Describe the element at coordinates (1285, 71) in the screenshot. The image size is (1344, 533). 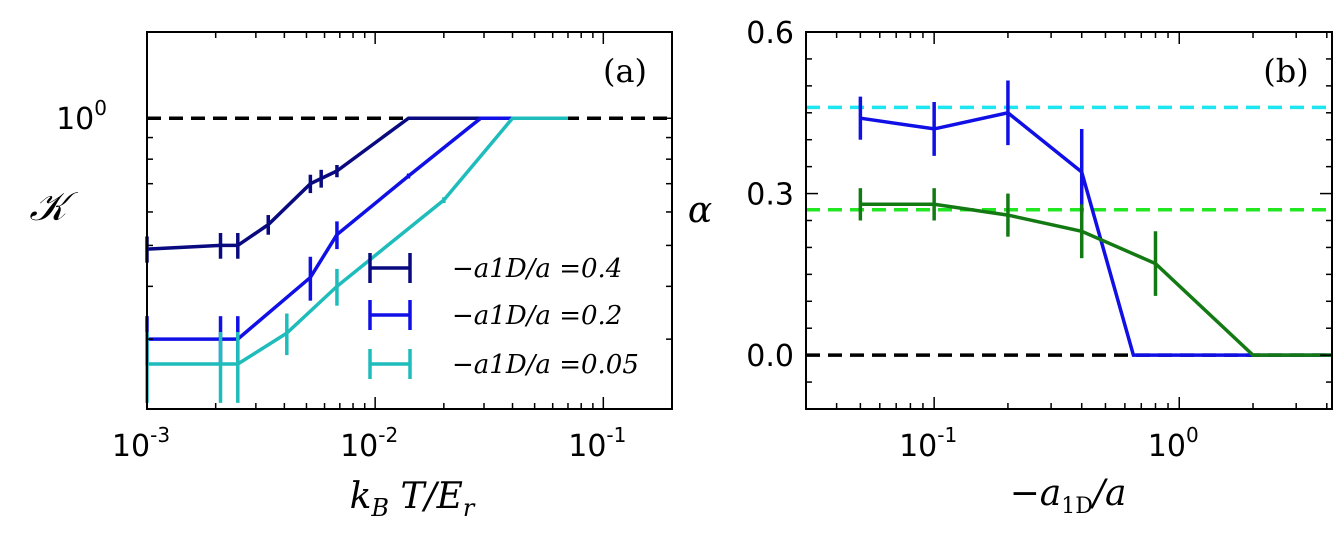
I see `panel-b-label: (b)` at that location.